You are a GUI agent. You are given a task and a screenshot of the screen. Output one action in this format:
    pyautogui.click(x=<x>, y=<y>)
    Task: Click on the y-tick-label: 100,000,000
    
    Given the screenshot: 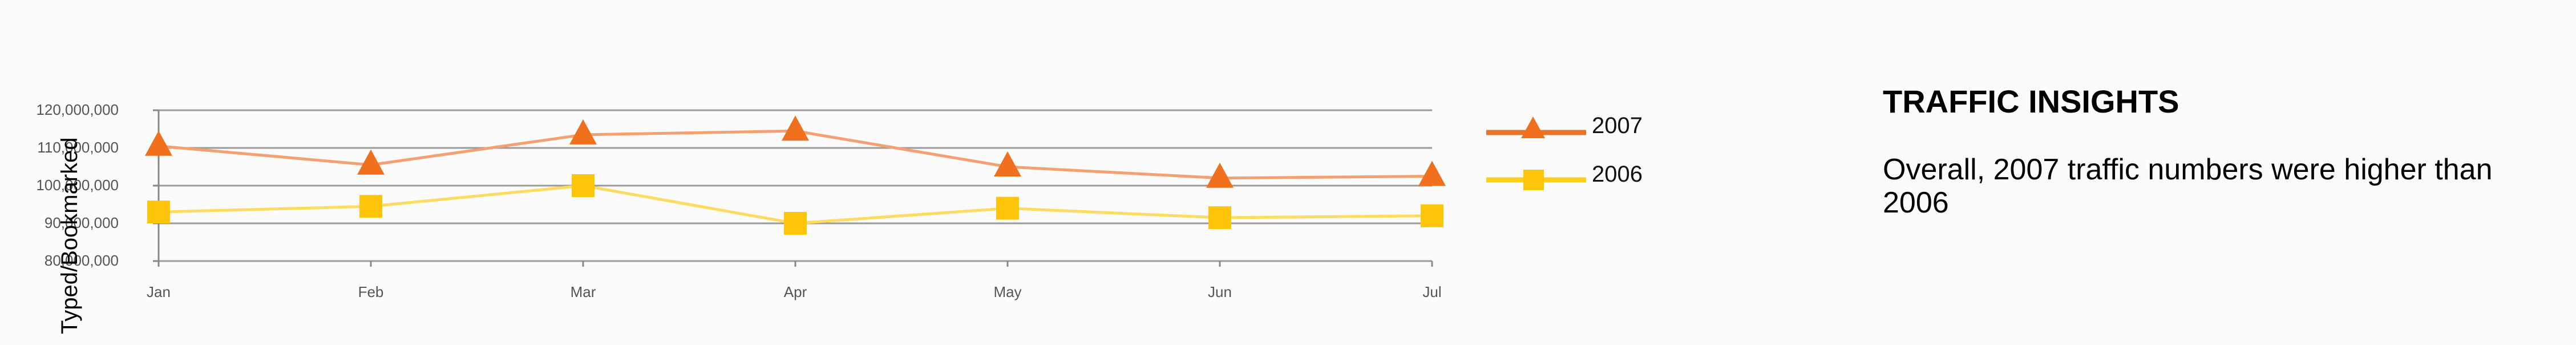 What is the action you would take?
    pyautogui.click(x=77, y=185)
    